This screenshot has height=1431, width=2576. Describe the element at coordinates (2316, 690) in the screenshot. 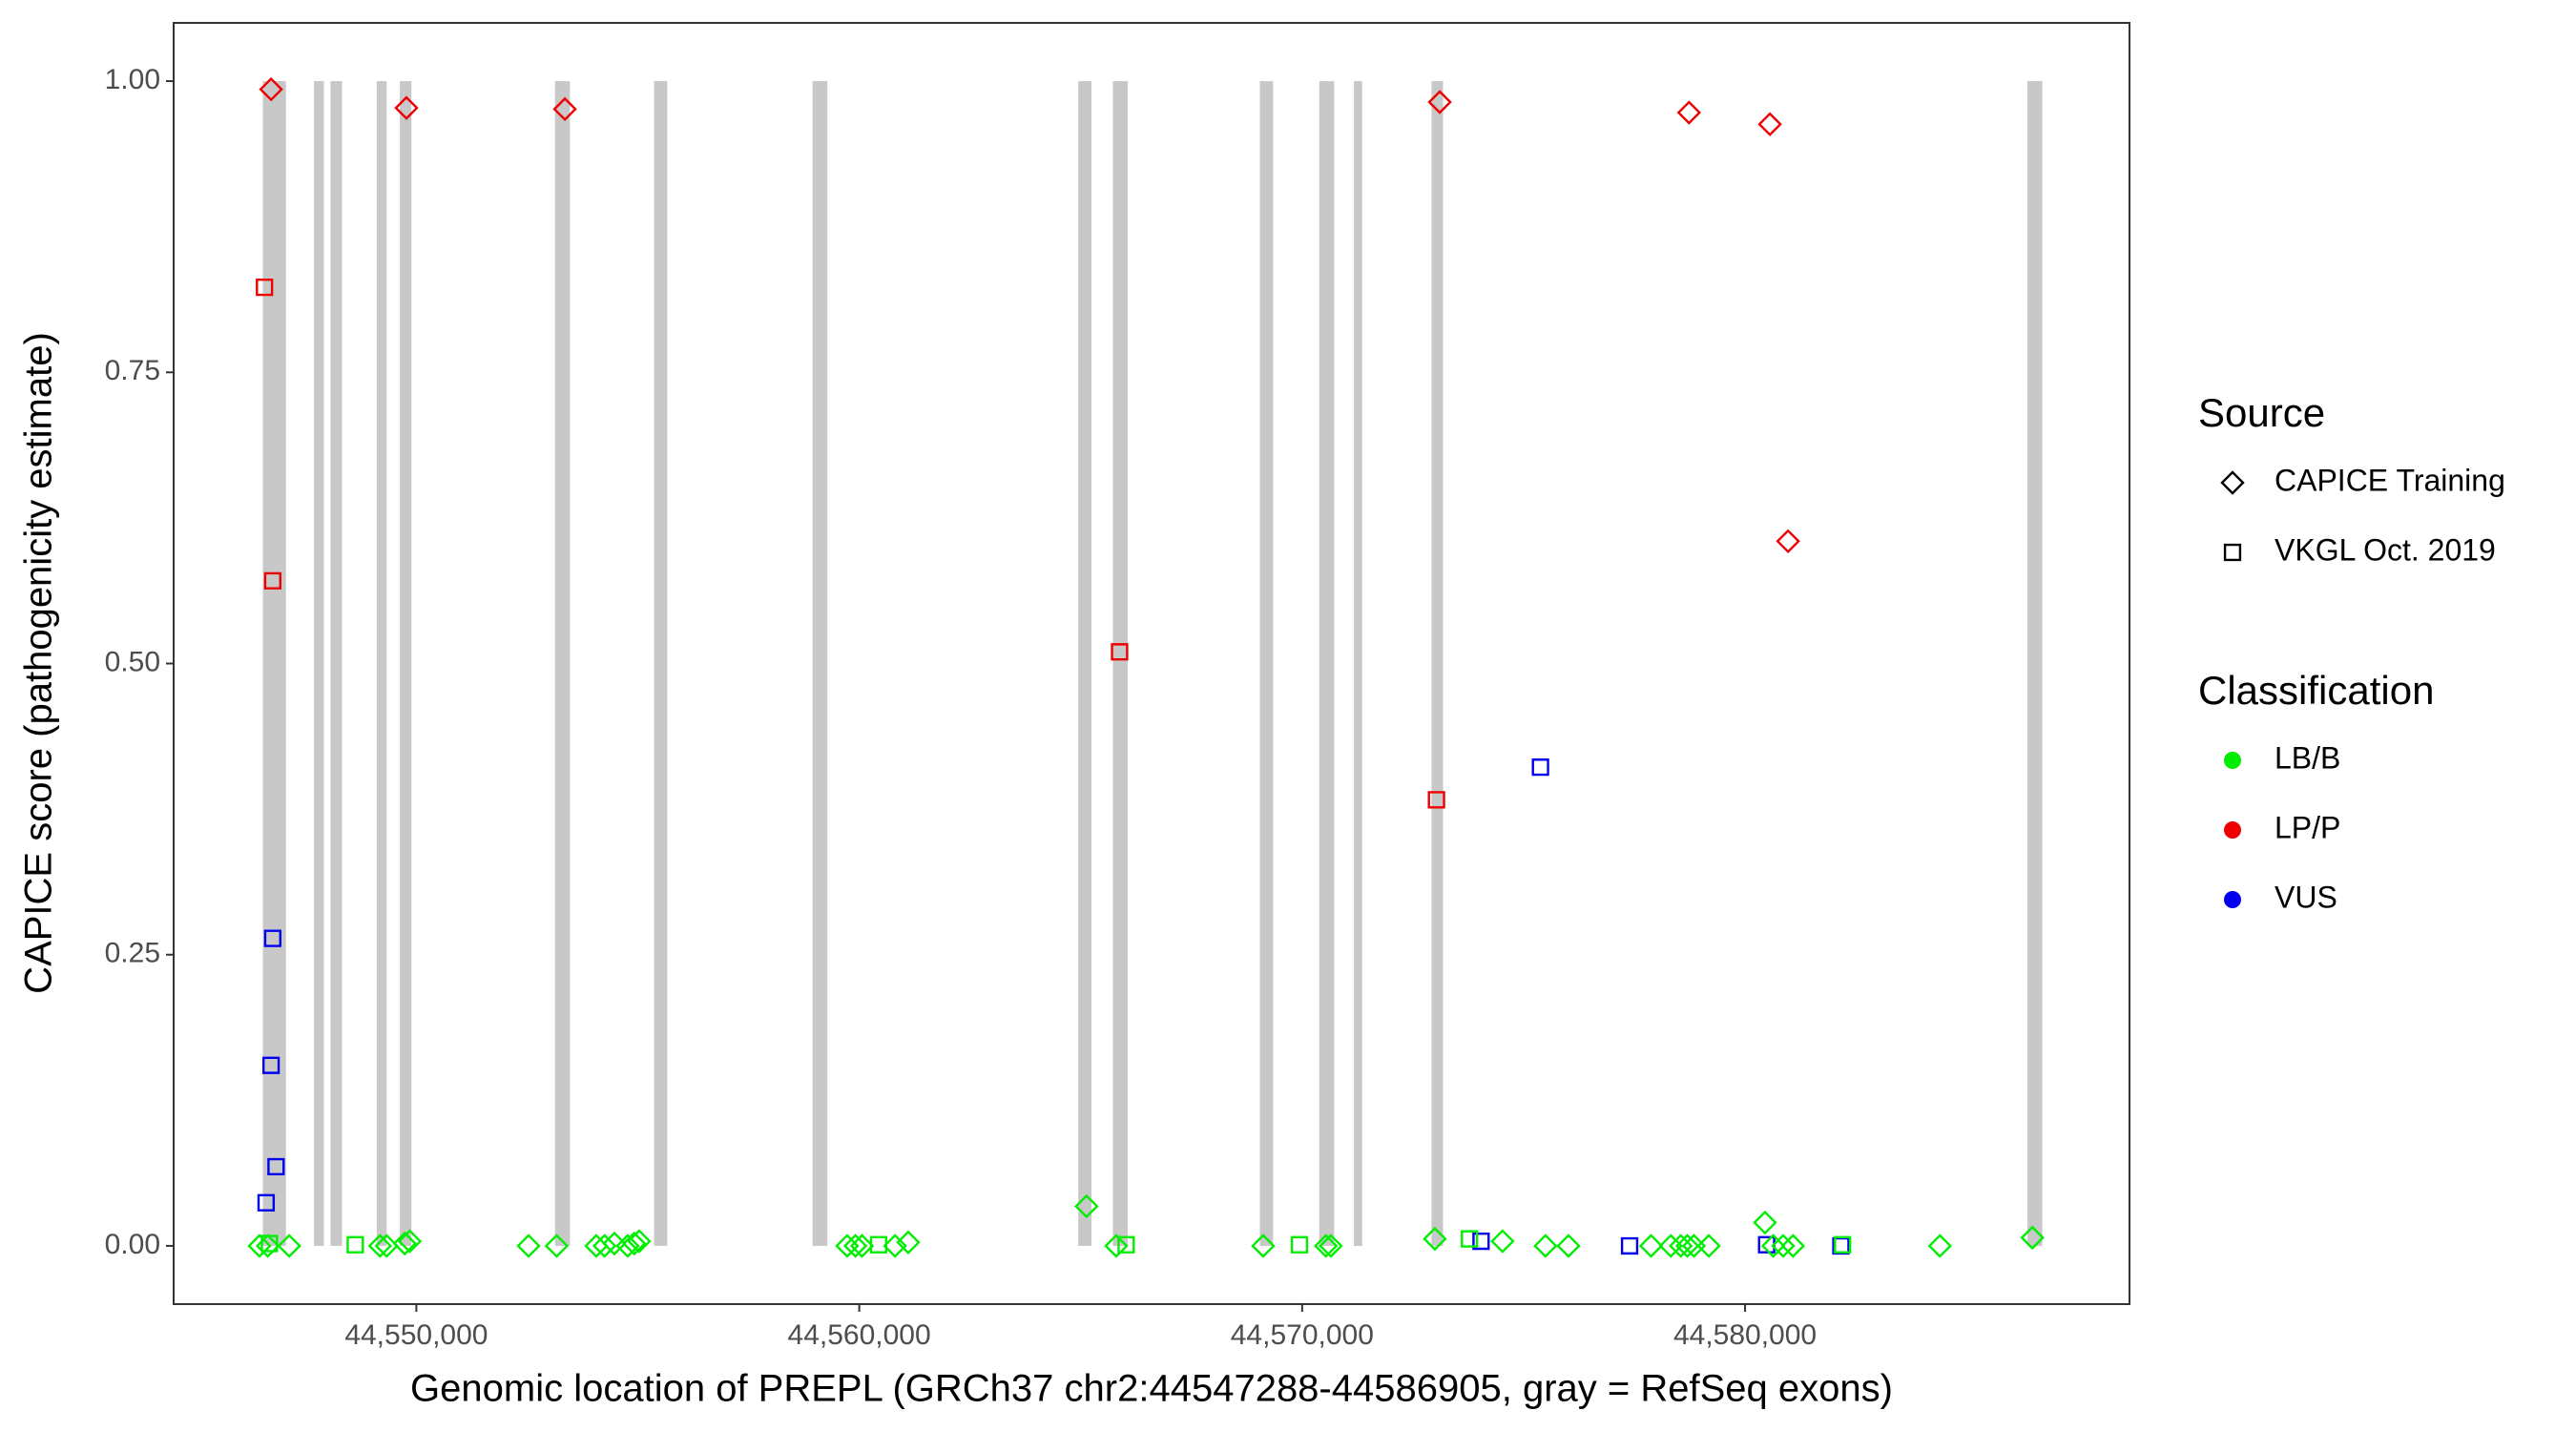

I see `legend-title: Classification` at that location.